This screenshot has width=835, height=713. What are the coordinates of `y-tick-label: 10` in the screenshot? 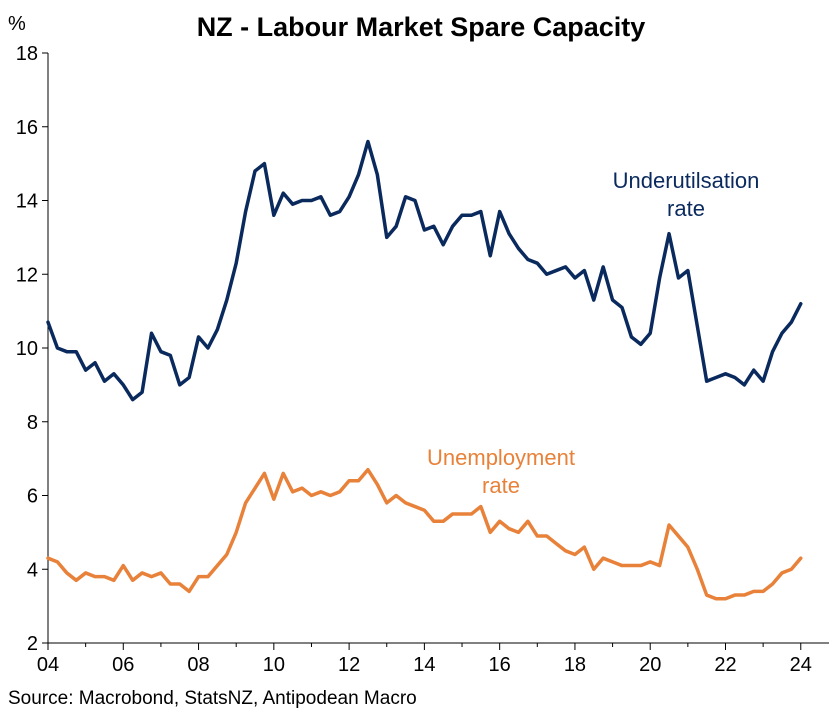 It's located at (27, 349).